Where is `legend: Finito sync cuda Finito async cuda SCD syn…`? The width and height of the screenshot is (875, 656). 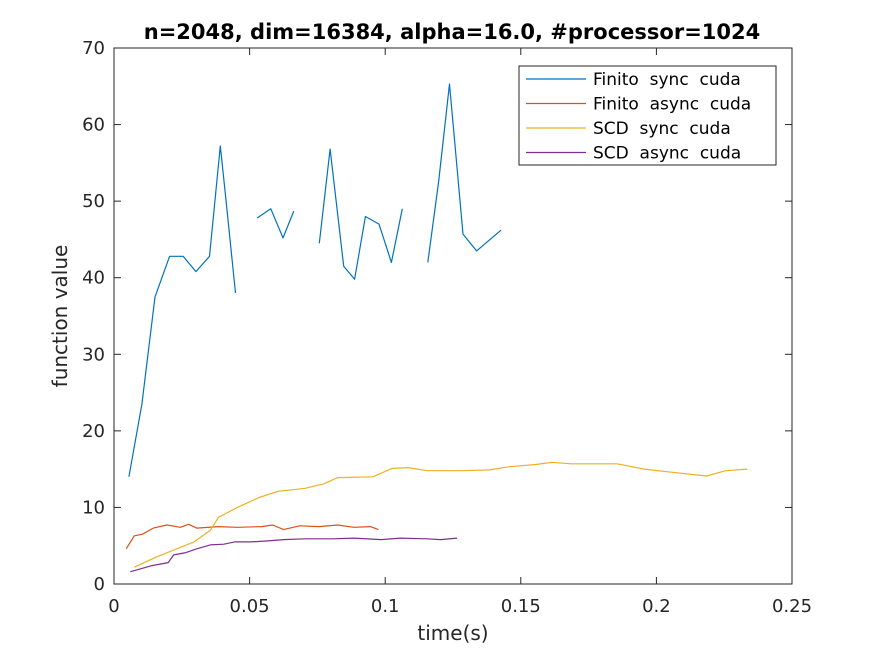 legend: Finito sync cuda Finito async cuda SCD syn… is located at coordinates (647, 115).